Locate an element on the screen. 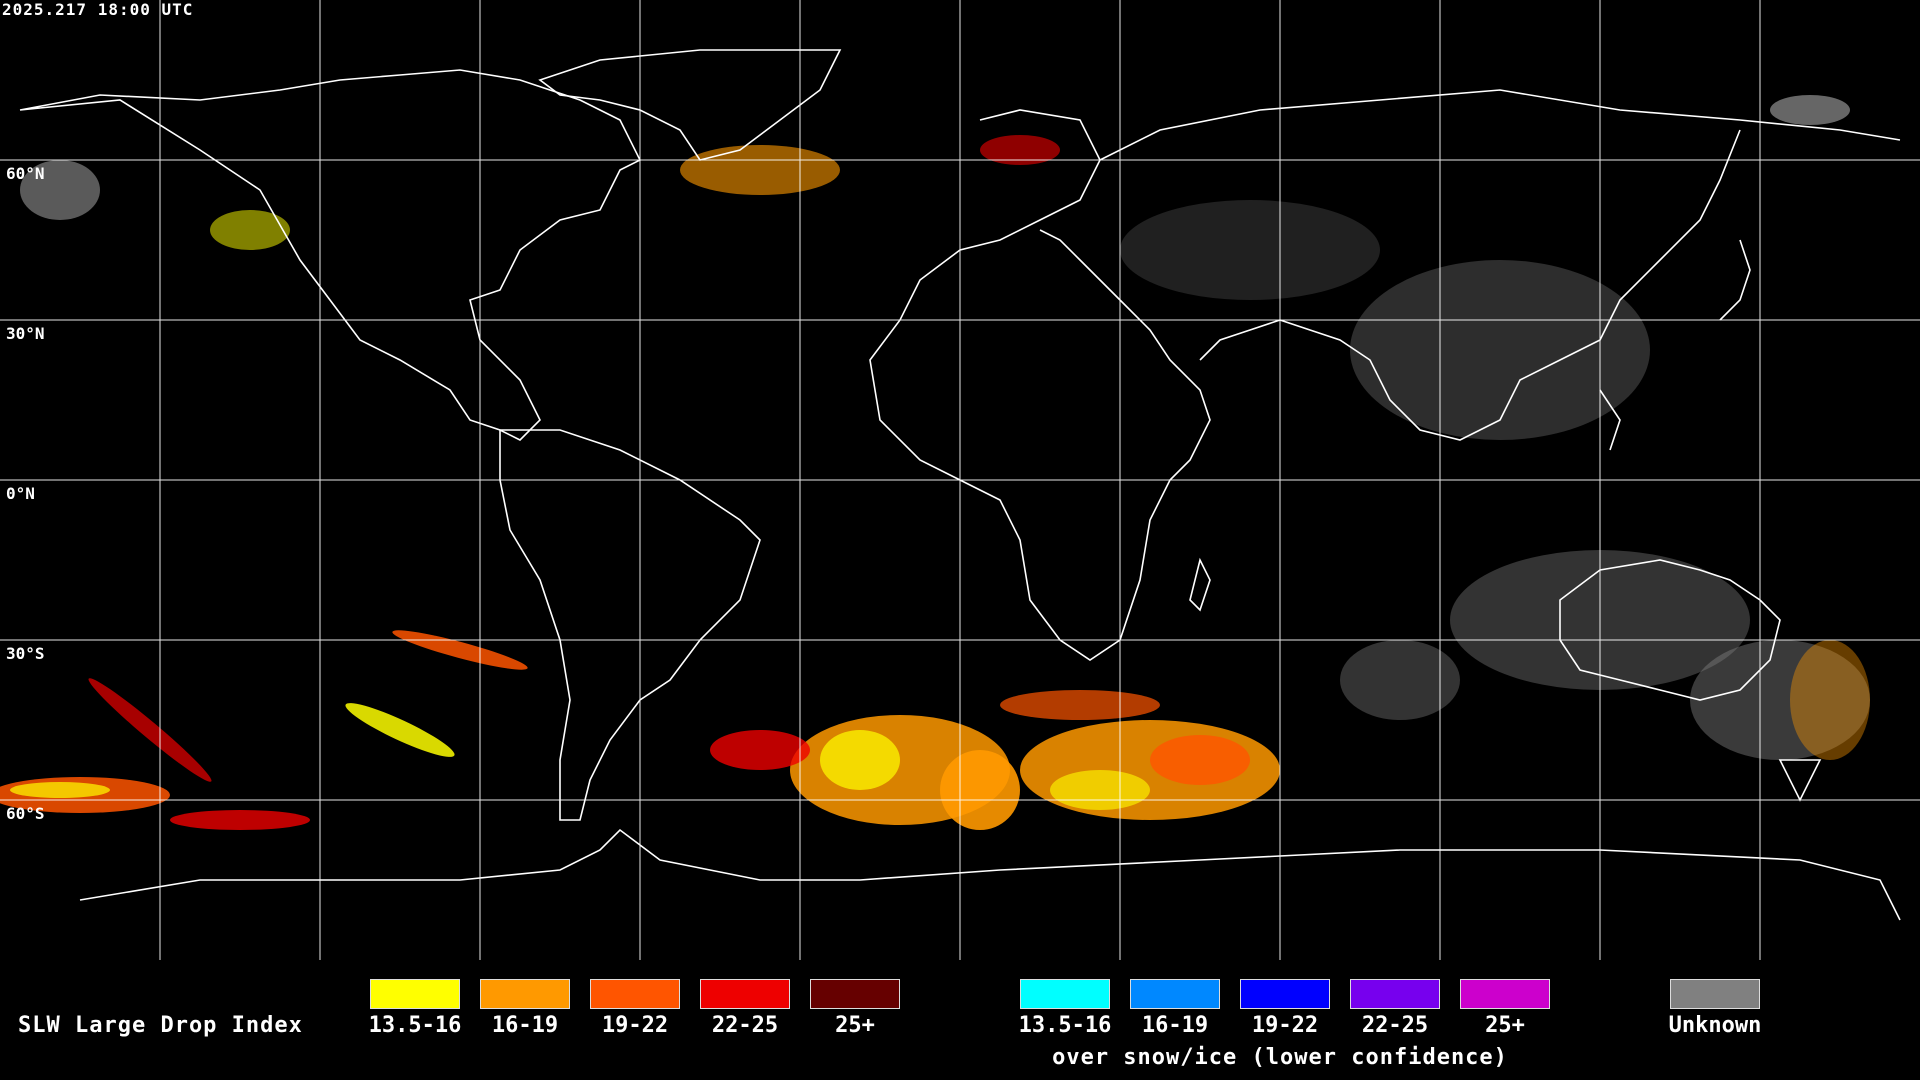  legend-label-snow-4: 22-25 is located at coordinates (1395, 1025).